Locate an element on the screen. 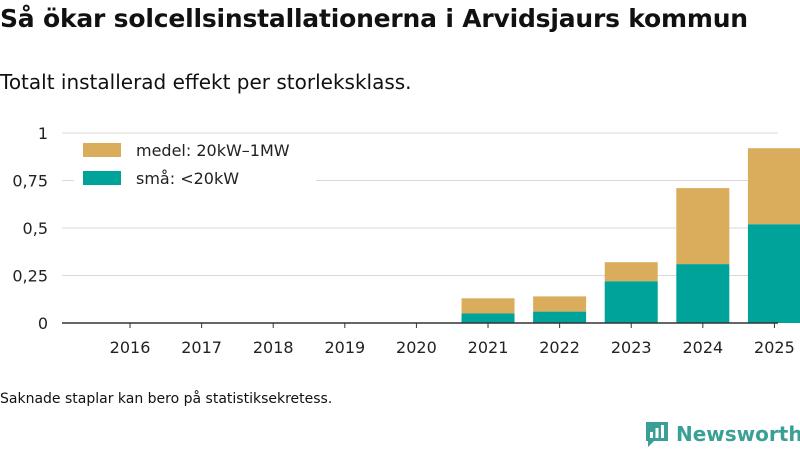 The height and width of the screenshot is (450, 800). x-tick-label: 2020 is located at coordinates (416, 347).